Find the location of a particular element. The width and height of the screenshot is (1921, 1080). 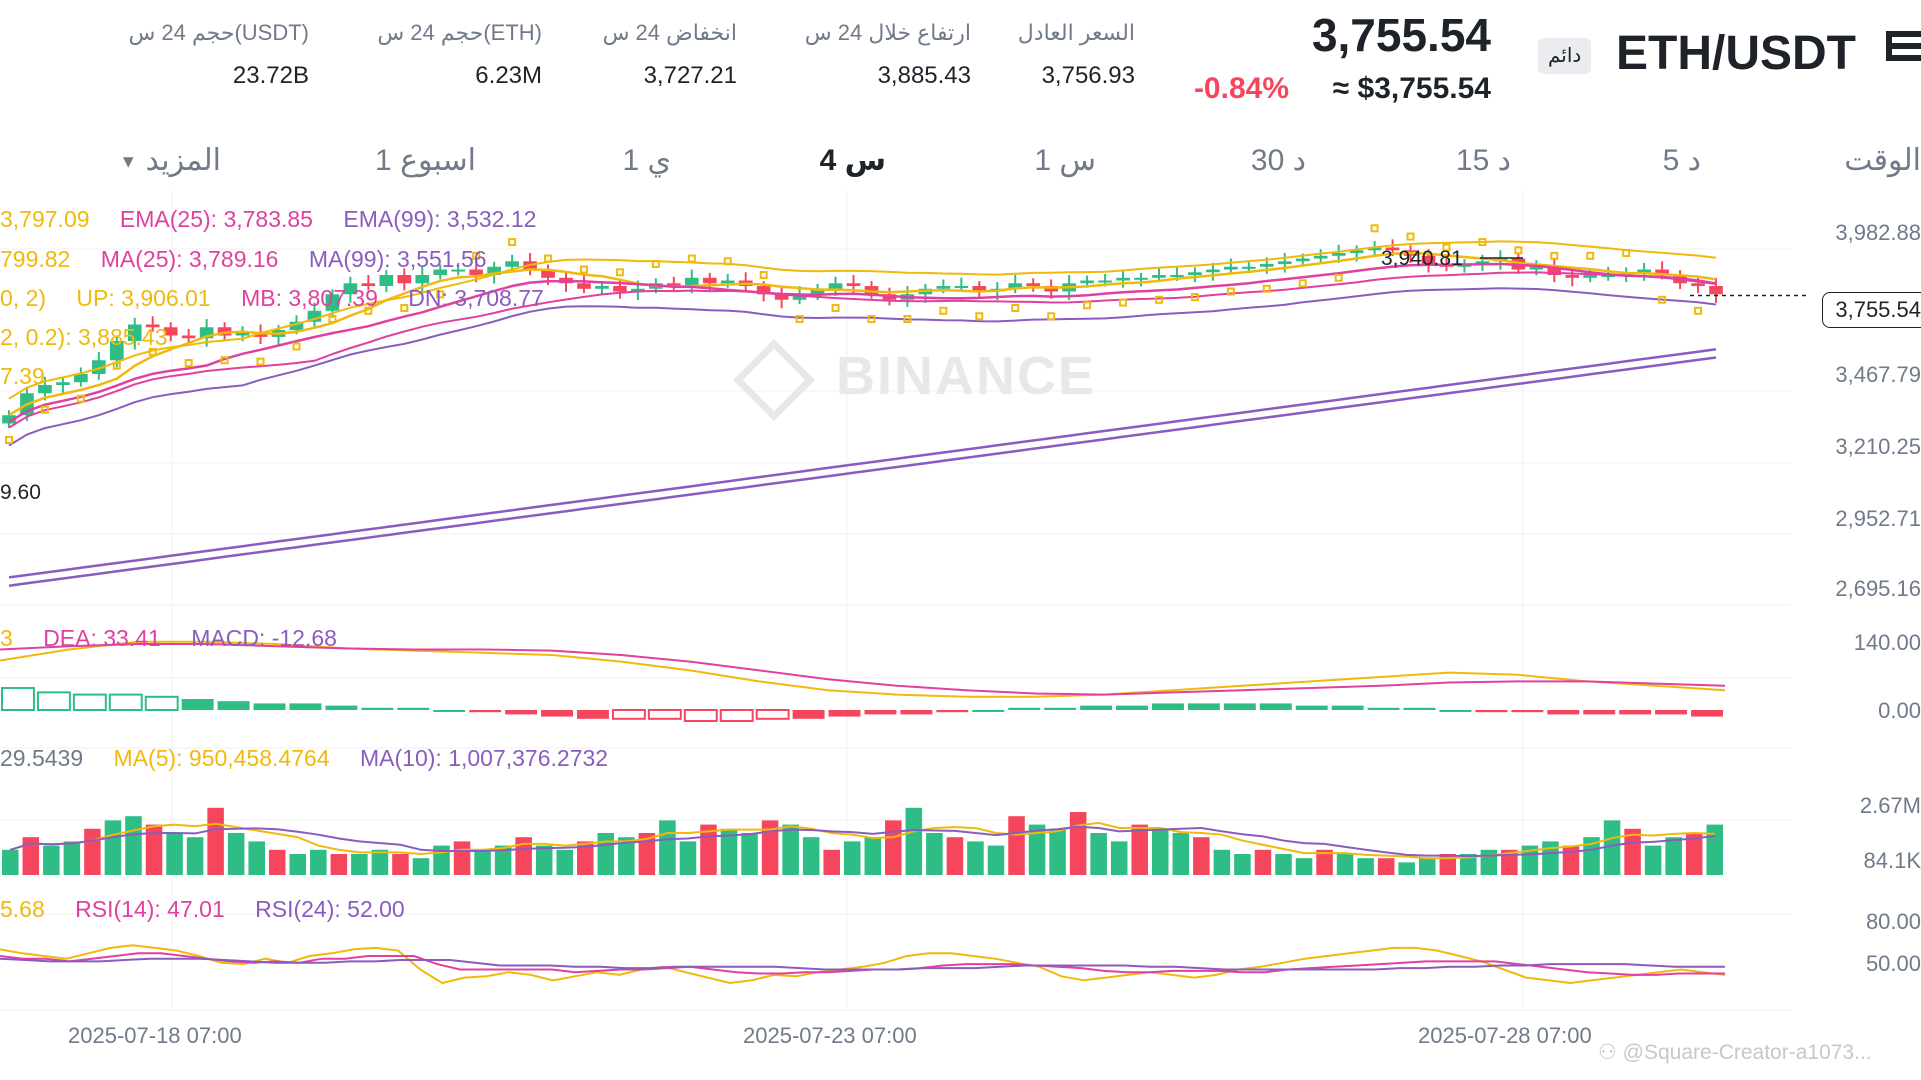

boll-dn-line is located at coordinates (862, 367).